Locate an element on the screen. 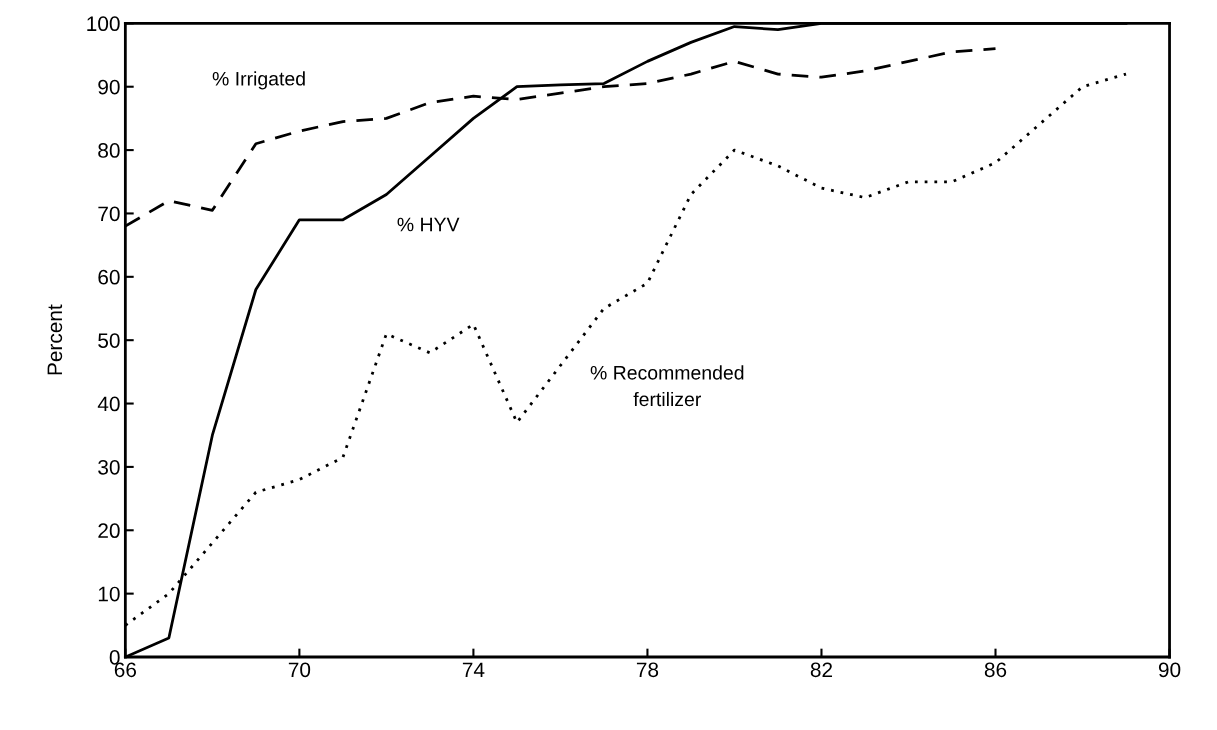 This screenshot has width=1217, height=730. x-tick-label: 78 is located at coordinates (647, 670).